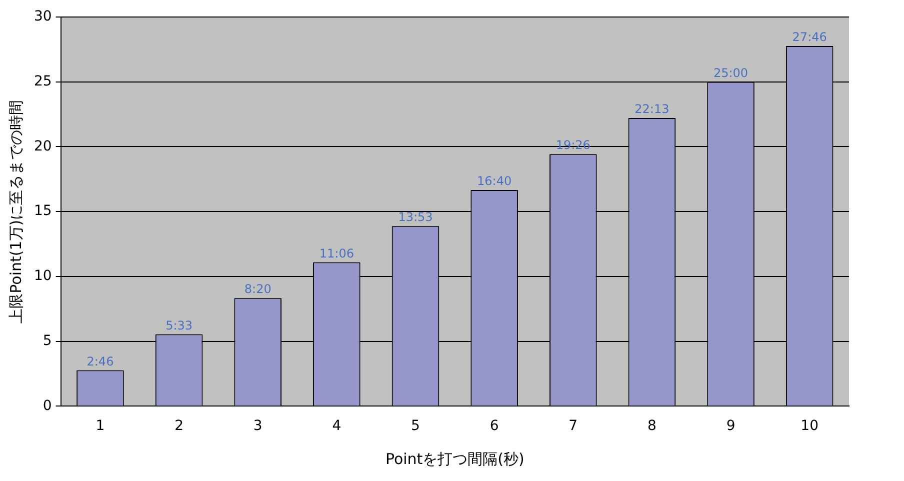 The image size is (904, 481). What do you see at coordinates (809, 37) in the screenshot?
I see `data-label: 27:46` at bounding box center [809, 37].